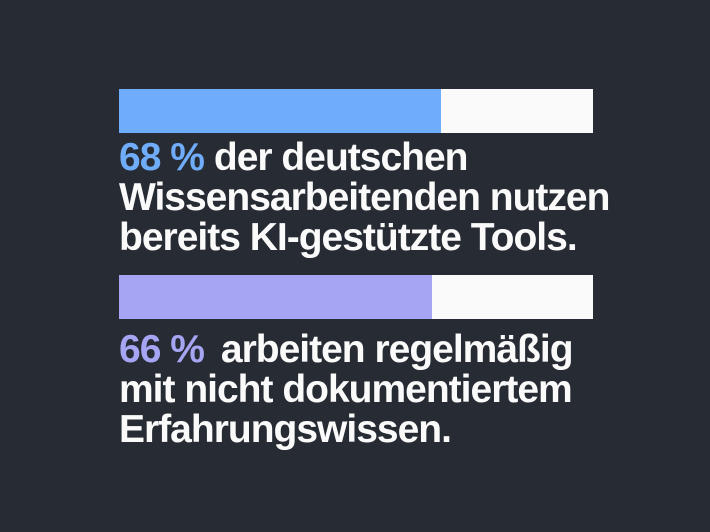 Image resolution: width=710 pixels, height=532 pixels. I want to click on stat-text: arbeiten regelmäßig, so click(397, 349).